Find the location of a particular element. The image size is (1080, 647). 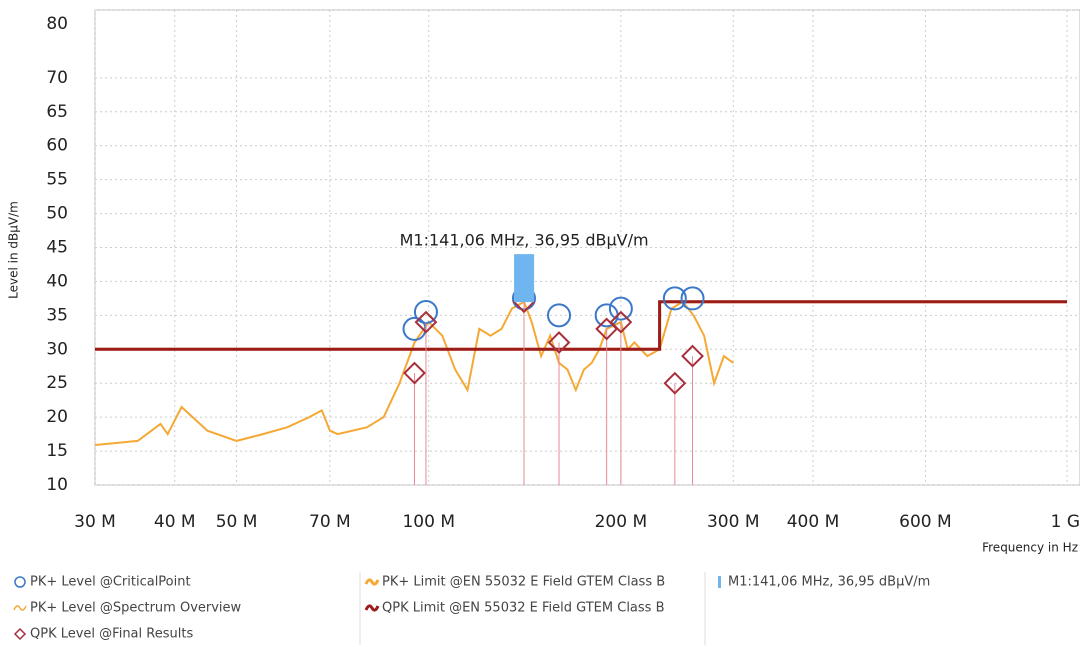

x-tick-label: 1 G is located at coordinates (1065, 522).